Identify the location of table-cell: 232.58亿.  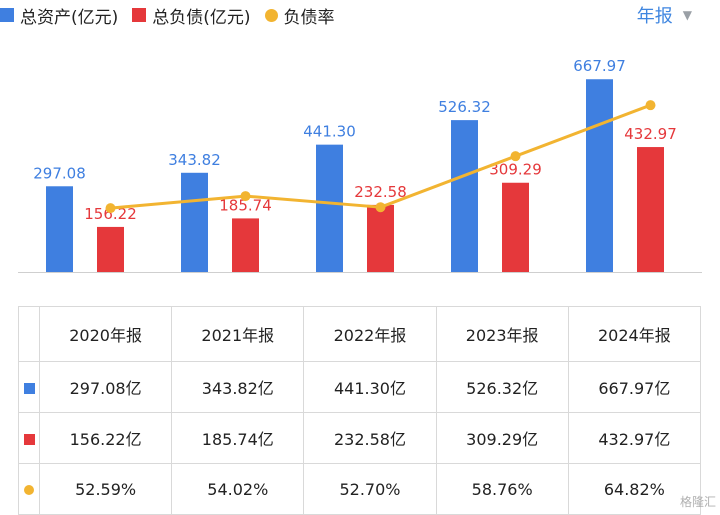
(370, 438).